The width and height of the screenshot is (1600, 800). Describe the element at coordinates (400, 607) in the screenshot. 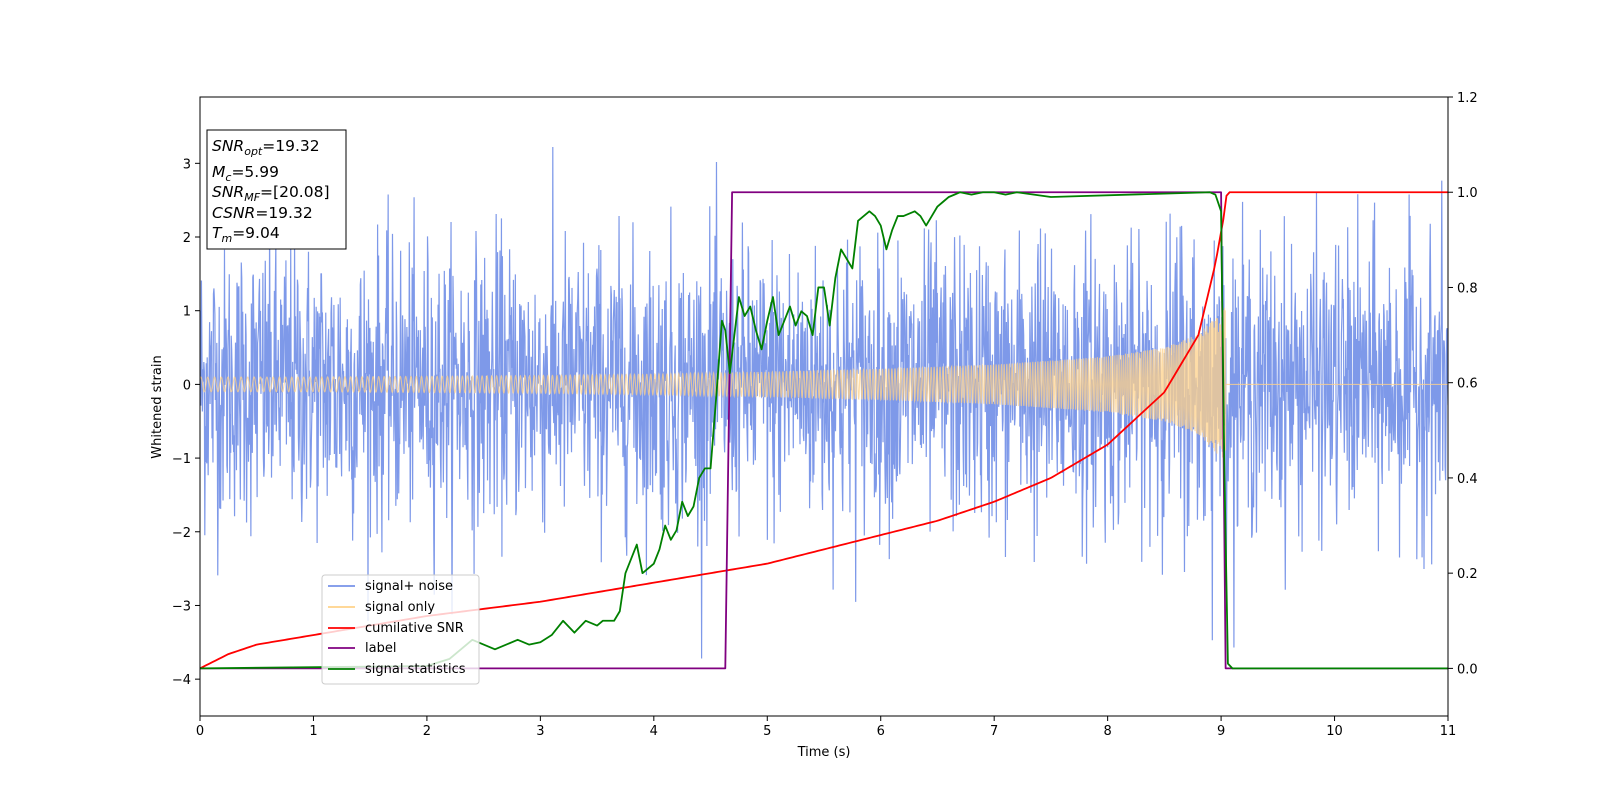

I see `svg-text: signal only` at that location.